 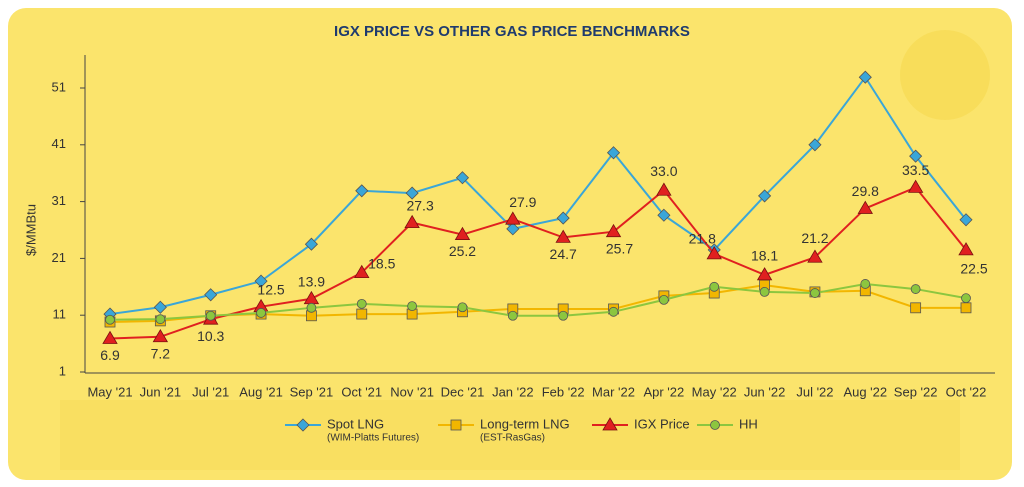 I want to click on data-label: 29.8, so click(x=865, y=191).